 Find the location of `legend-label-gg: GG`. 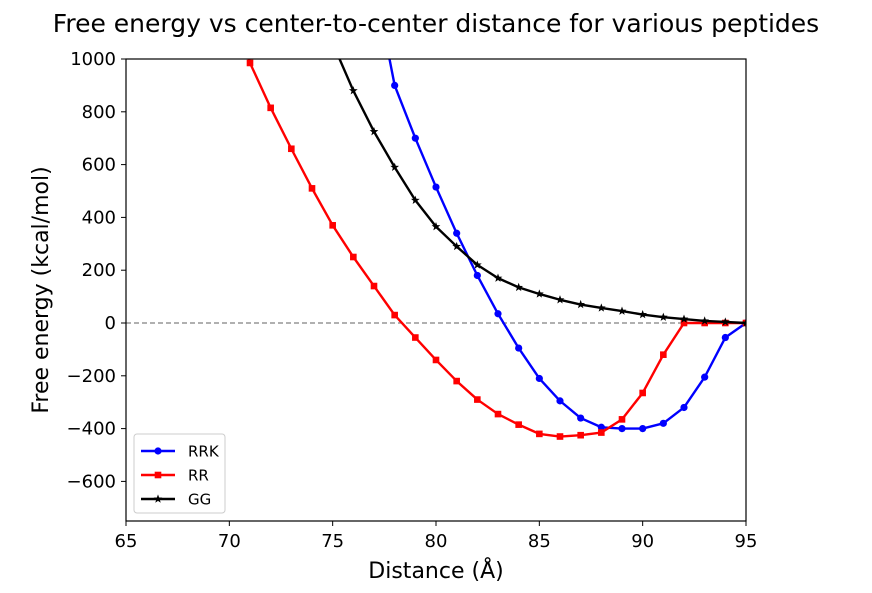

legend-label-gg: GG is located at coordinates (199, 500).